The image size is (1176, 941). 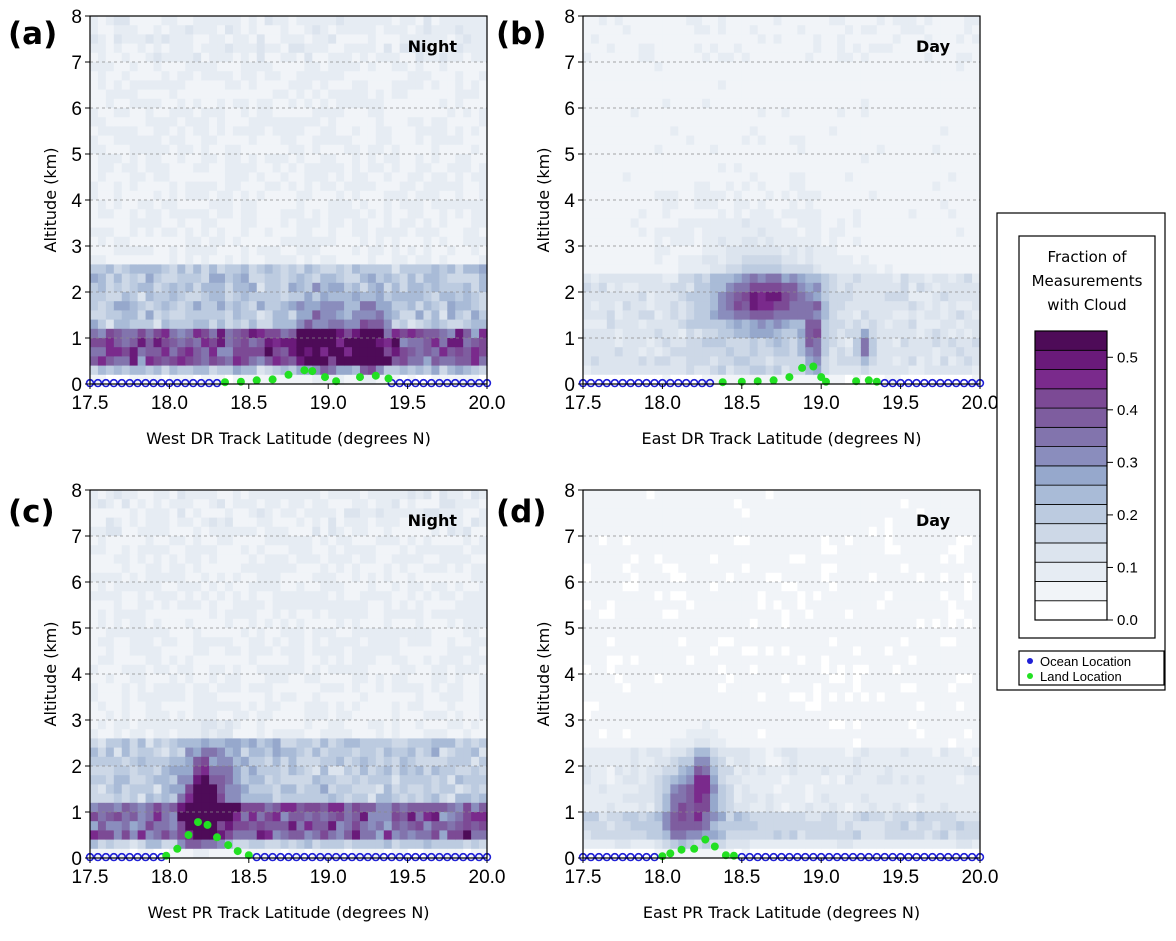 What do you see at coordinates (76, 17) in the screenshot?
I see `y-tick-label: 8` at bounding box center [76, 17].